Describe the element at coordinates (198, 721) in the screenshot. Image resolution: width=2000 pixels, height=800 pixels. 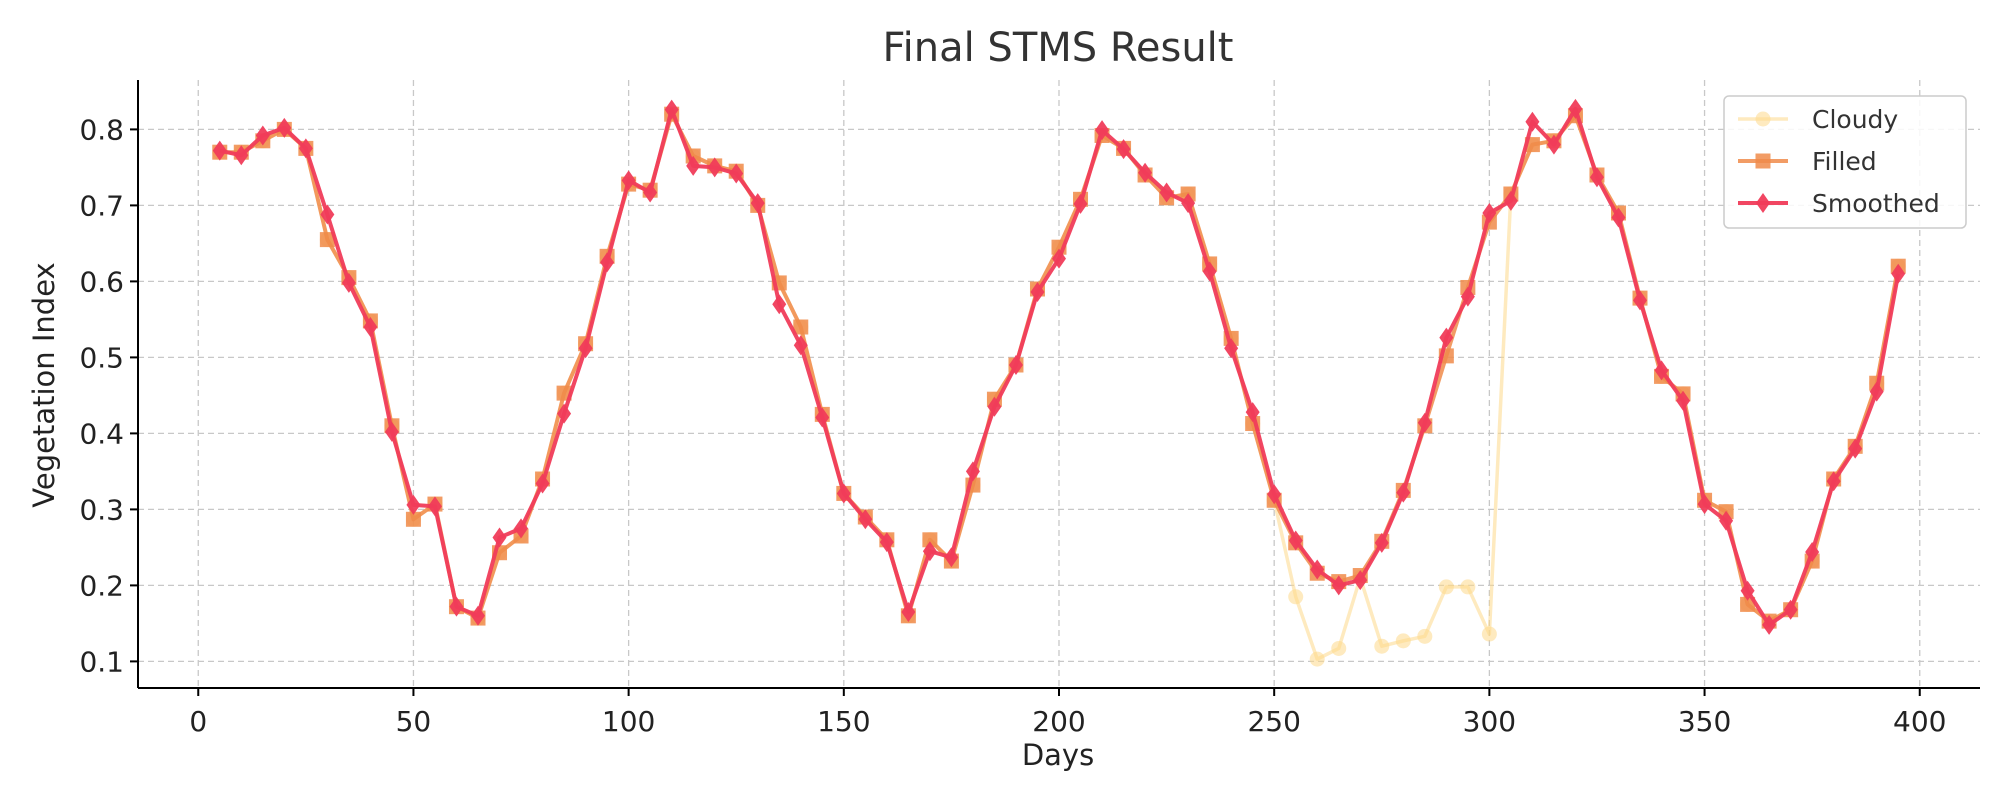
I see `x-tick-label: 0` at that location.